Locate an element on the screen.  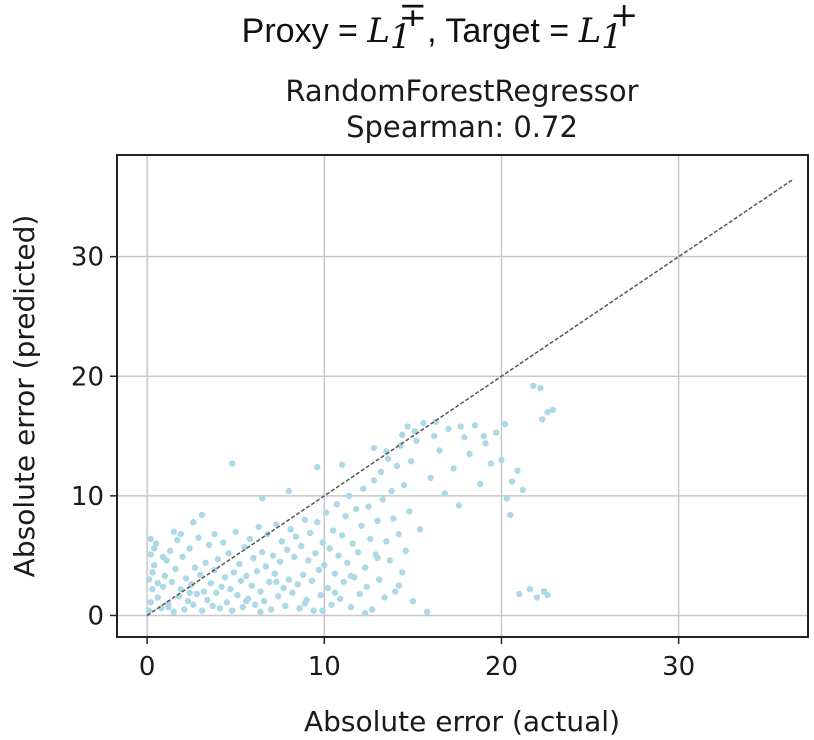
x-tick-label: 20 is located at coordinates (501, 667).